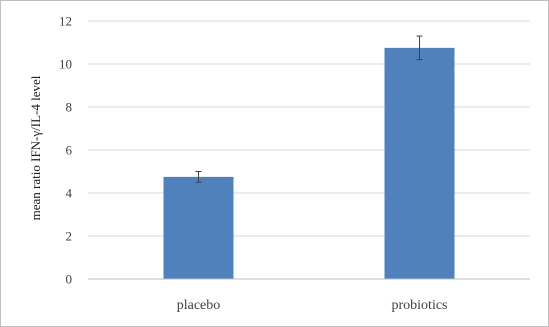 This screenshot has width=549, height=327. Describe the element at coordinates (420, 305) in the screenshot. I see `x-category-label: probiotics` at that location.